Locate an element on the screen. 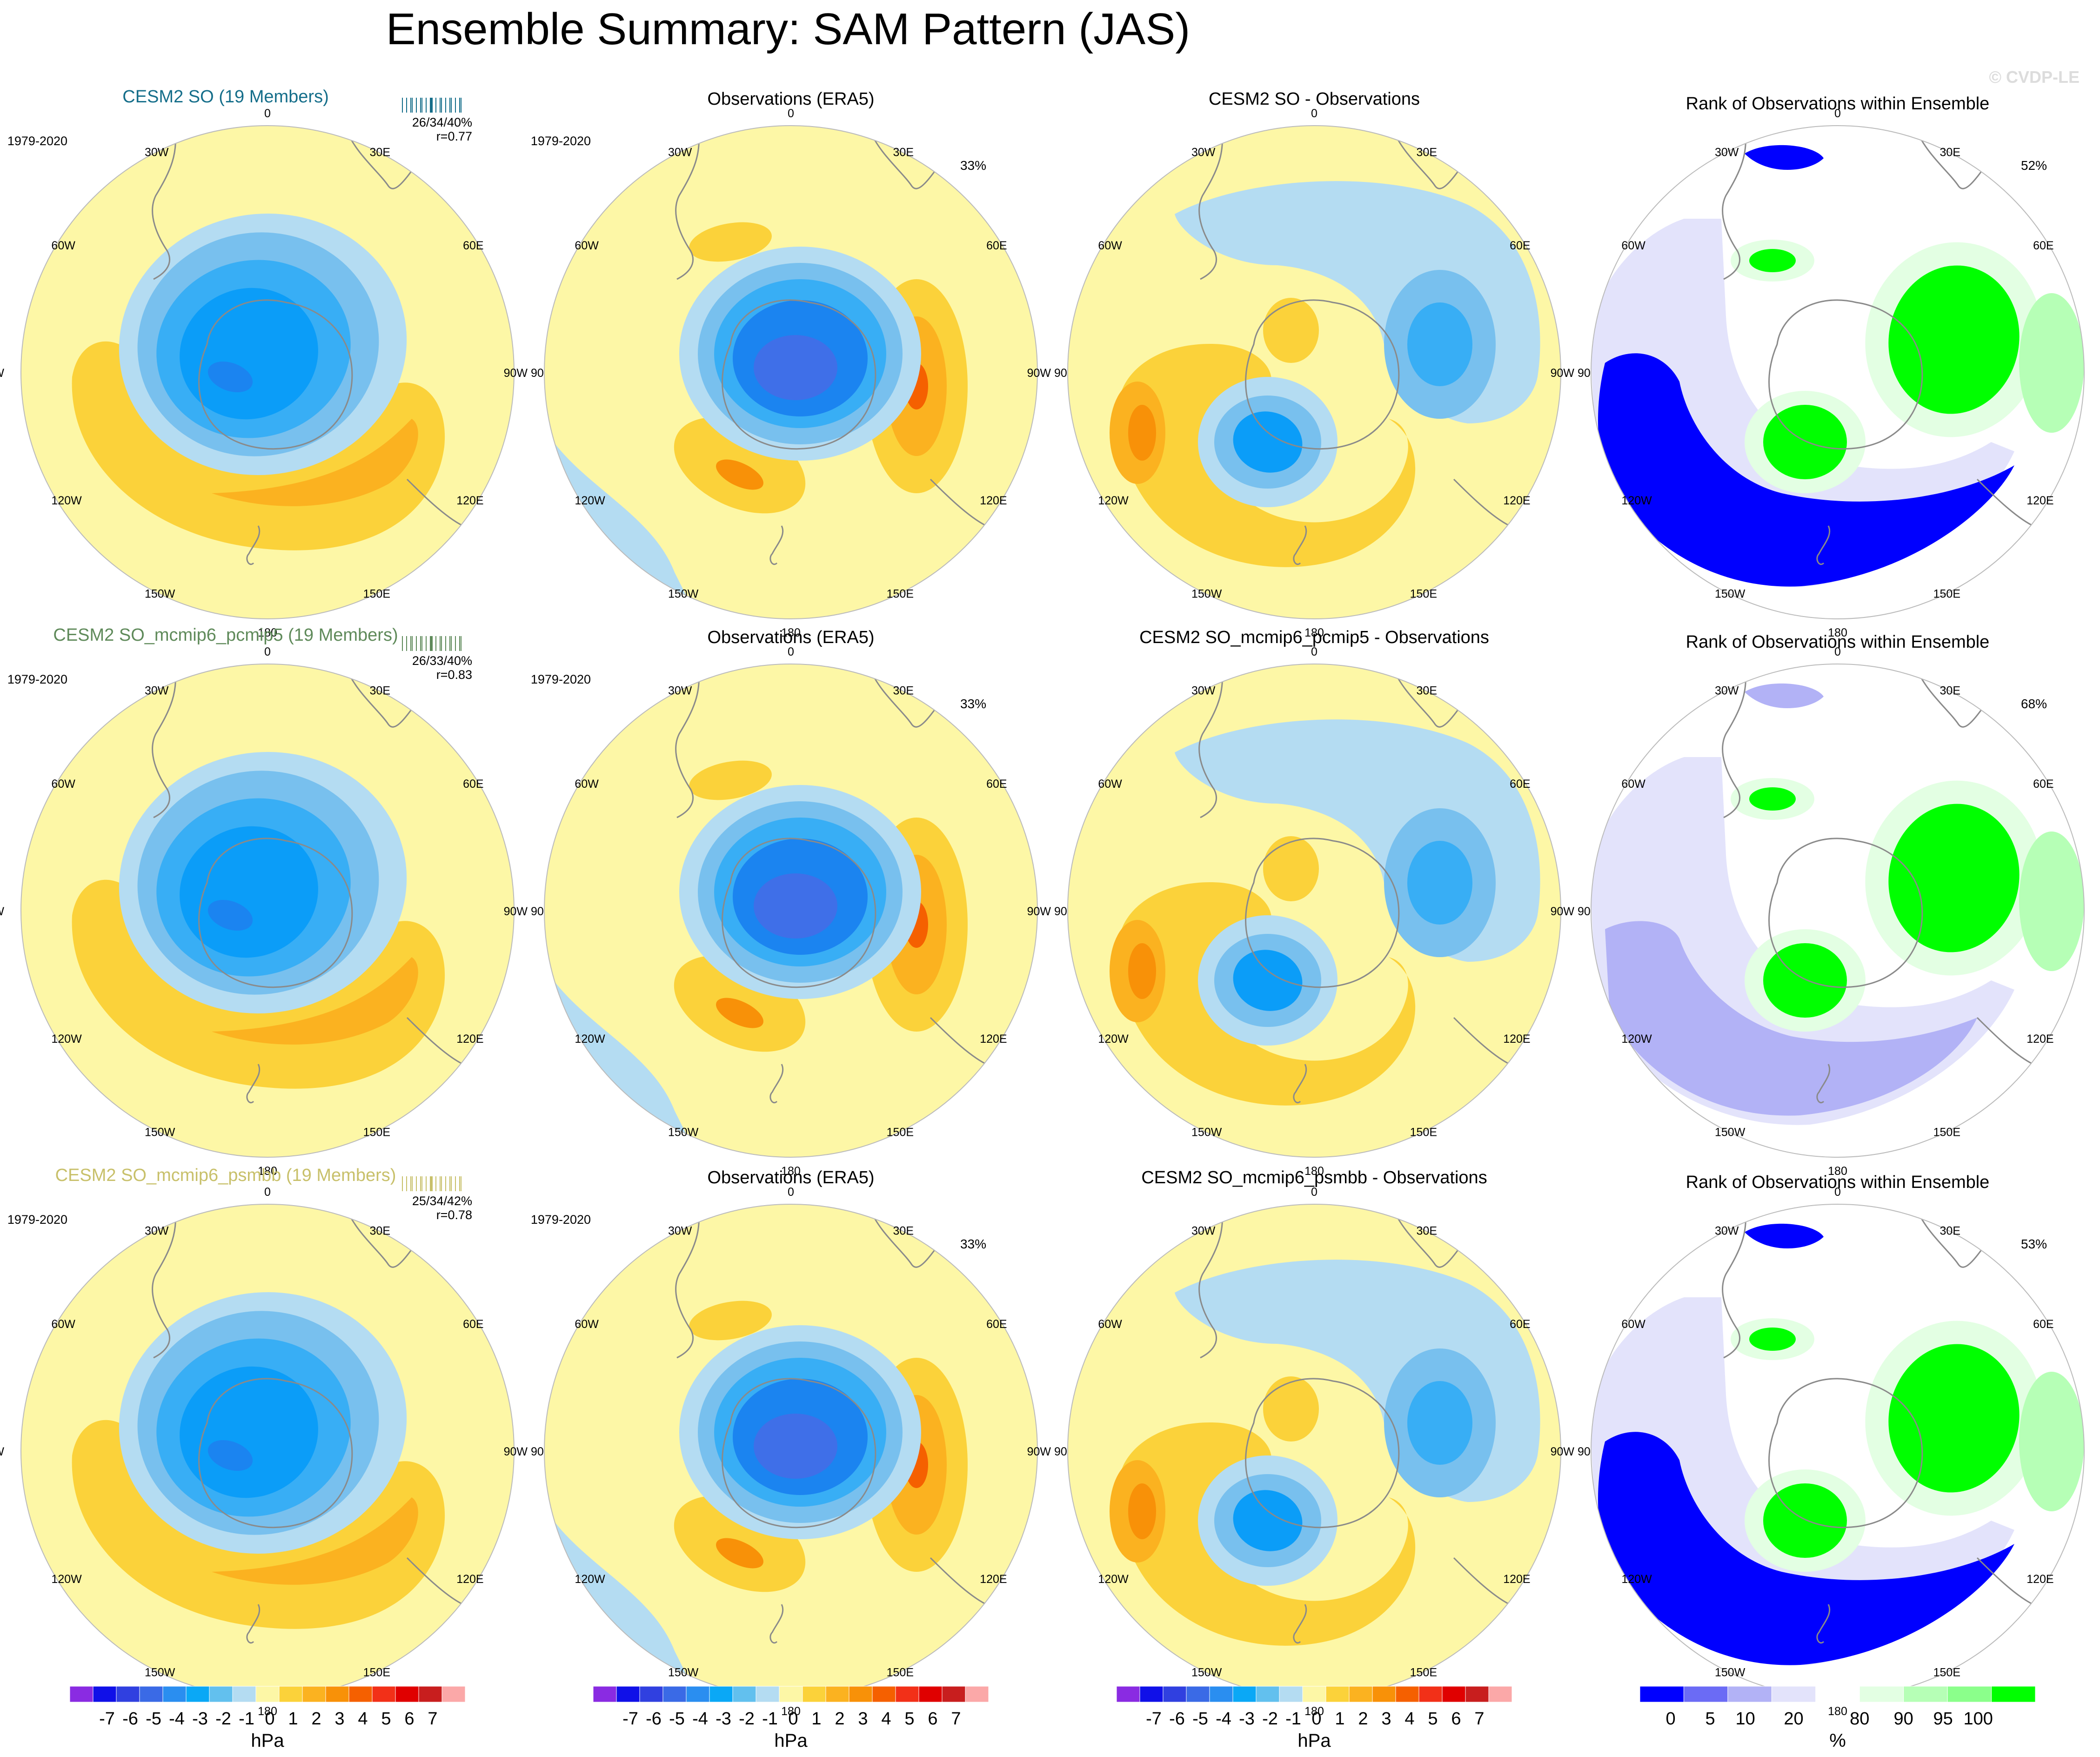 The width and height of the screenshot is (2100, 1757). colorbar-tick: 1 is located at coordinates (1339, 1719).